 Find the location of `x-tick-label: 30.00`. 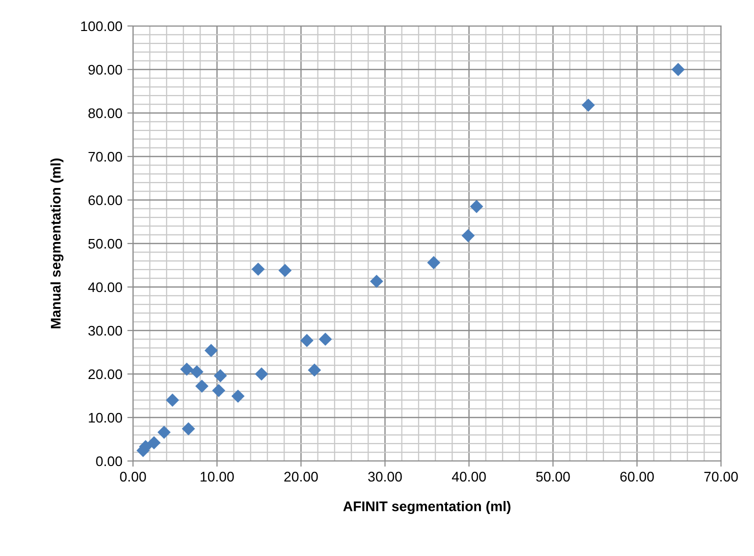

x-tick-label: 30.00 is located at coordinates (385, 477).